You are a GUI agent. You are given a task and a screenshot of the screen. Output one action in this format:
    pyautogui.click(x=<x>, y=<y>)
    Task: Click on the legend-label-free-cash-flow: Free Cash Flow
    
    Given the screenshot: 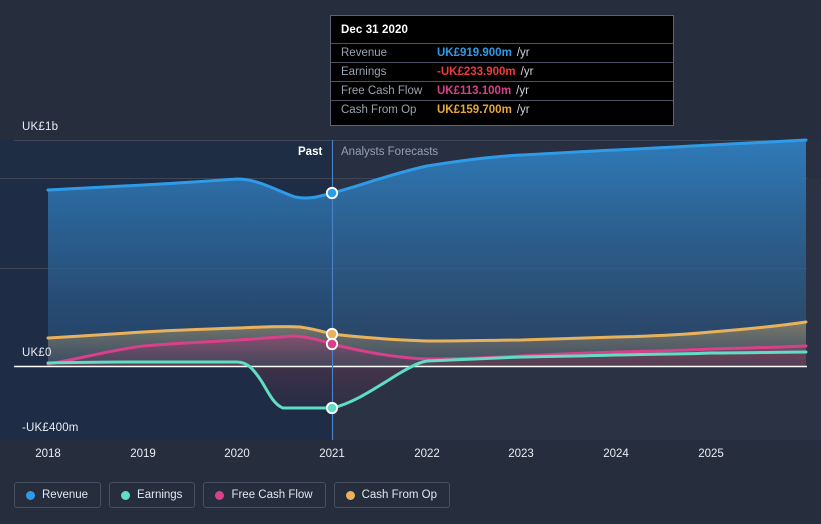 What is the action you would take?
    pyautogui.click(x=272, y=495)
    